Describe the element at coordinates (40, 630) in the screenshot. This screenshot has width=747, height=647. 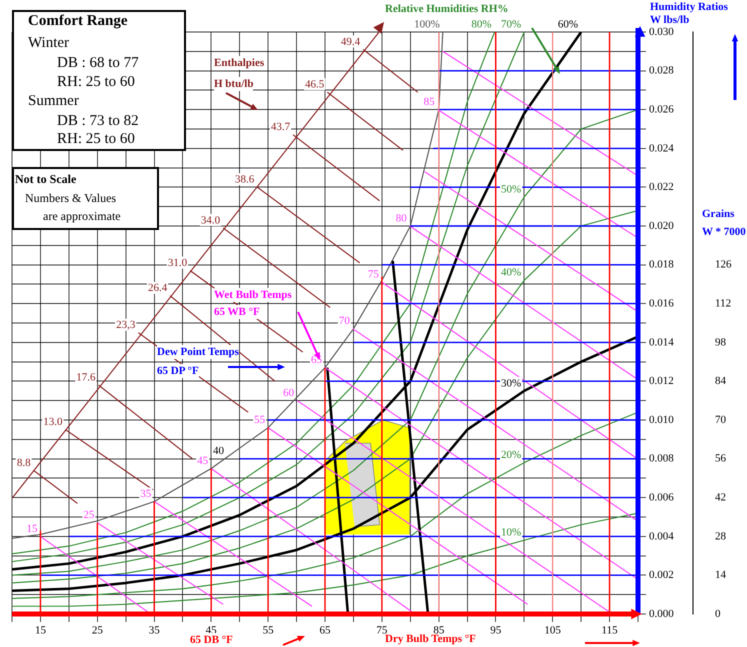
I see `x-tick-label: 15` at that location.